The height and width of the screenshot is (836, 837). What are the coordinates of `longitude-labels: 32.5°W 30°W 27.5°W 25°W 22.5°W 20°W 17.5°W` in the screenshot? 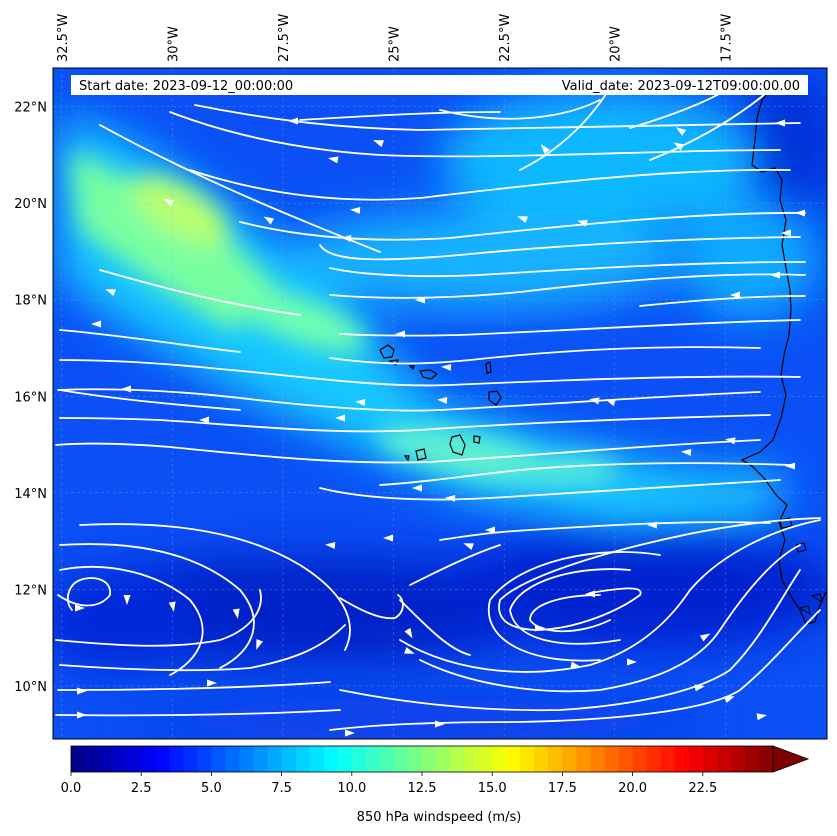 It's located at (395, 38).